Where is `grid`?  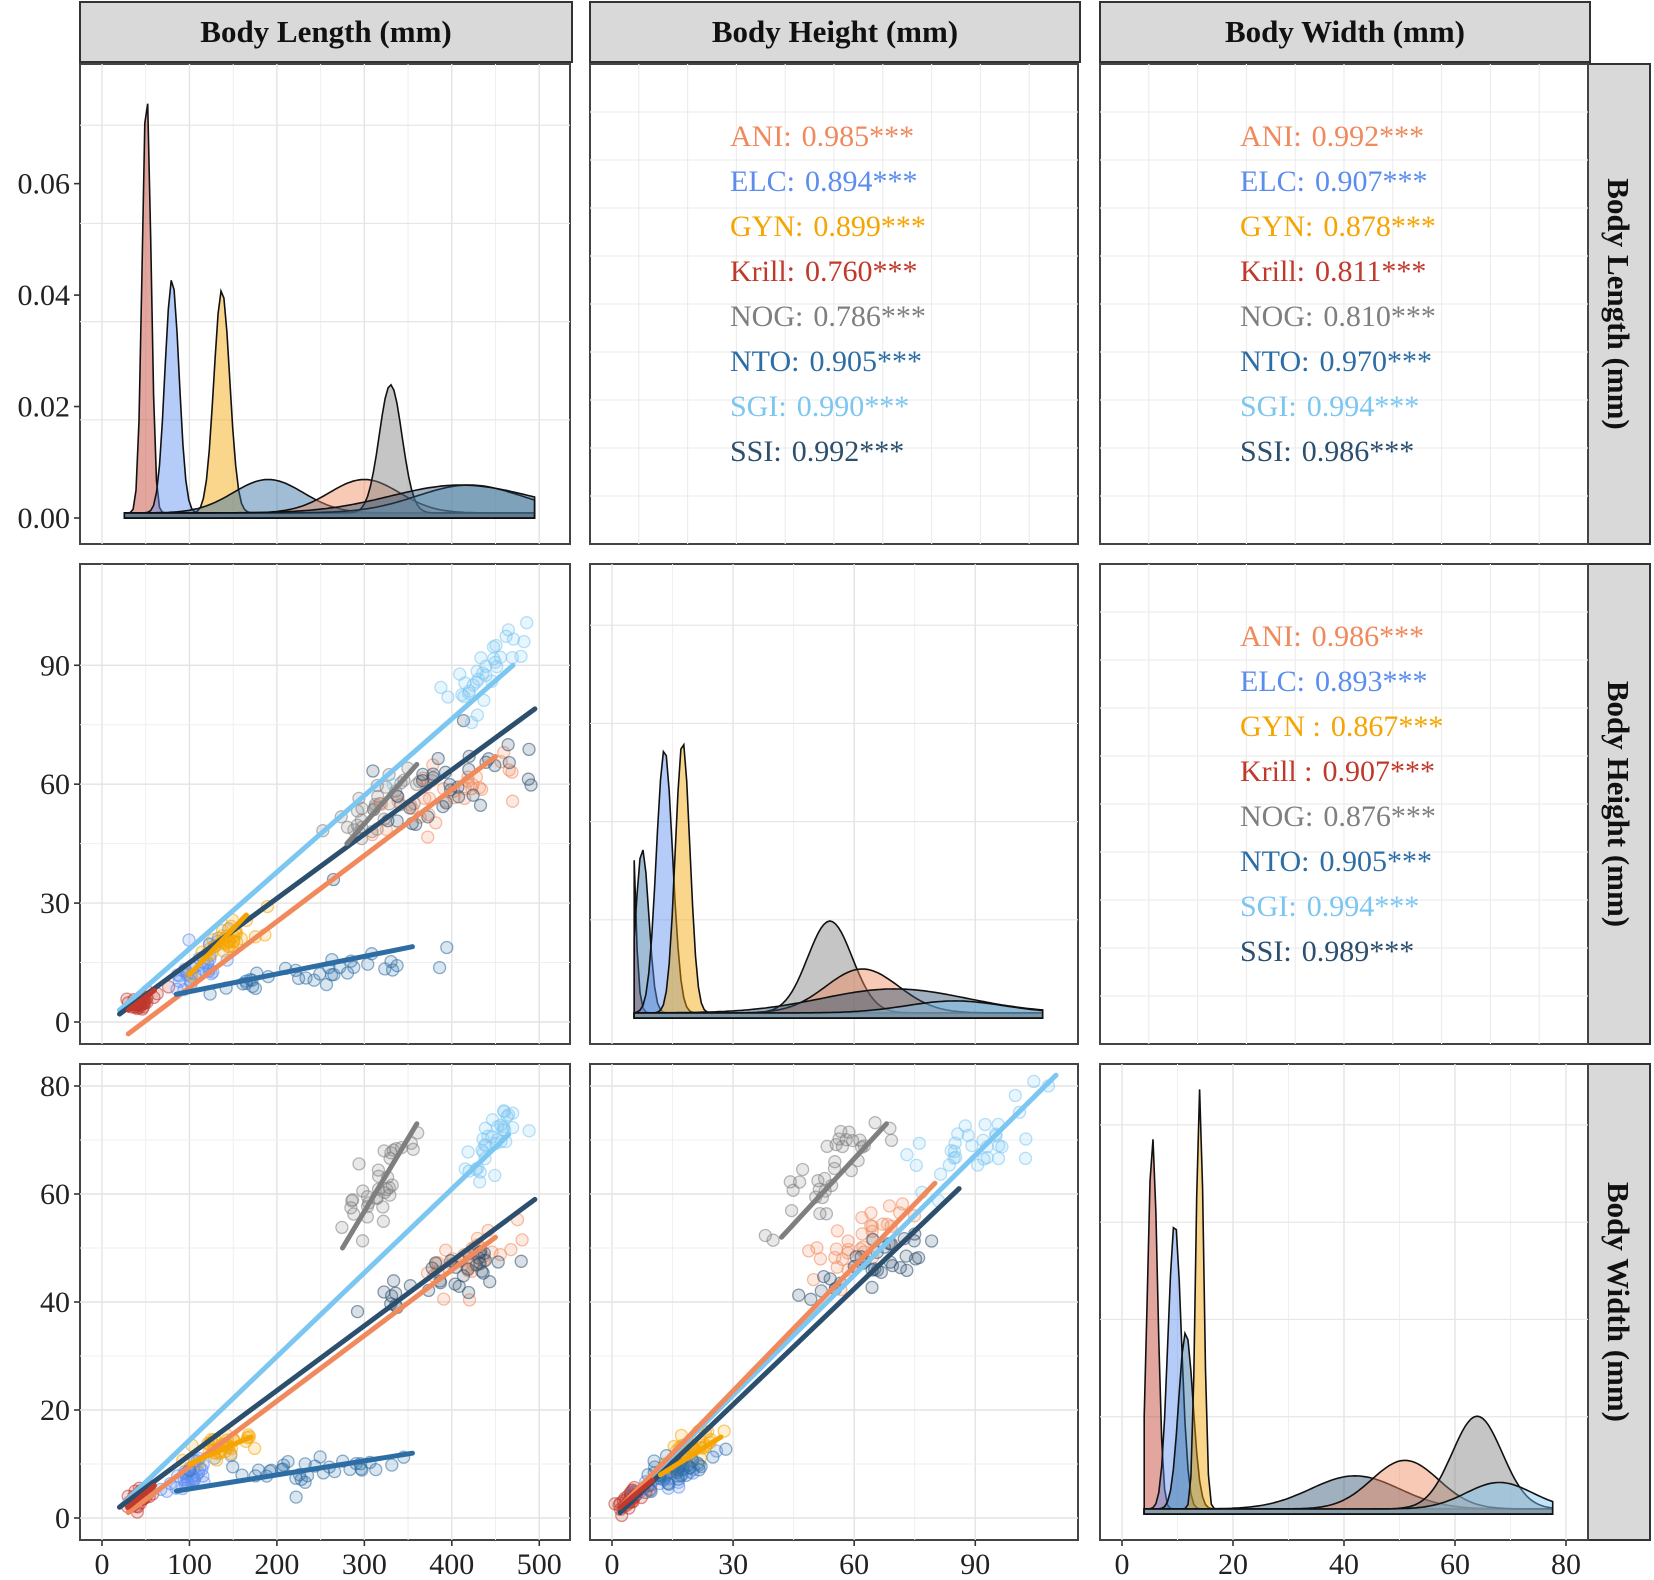
grid is located at coordinates (1344, 304).